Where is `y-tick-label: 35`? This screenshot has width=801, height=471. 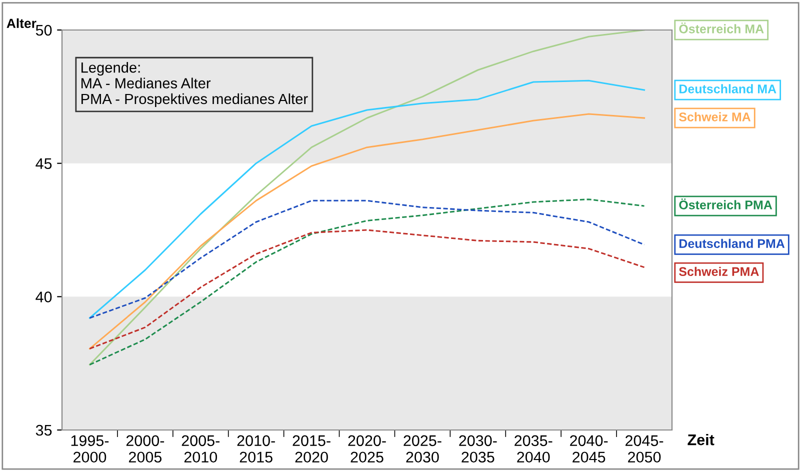 y-tick-label: 35 is located at coordinates (44, 430).